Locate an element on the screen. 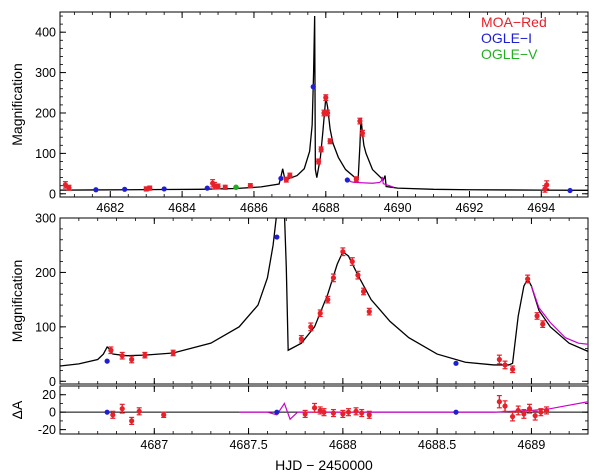 This screenshot has width=600, height=476. y-axis-title: Magnification is located at coordinates (17, 301).